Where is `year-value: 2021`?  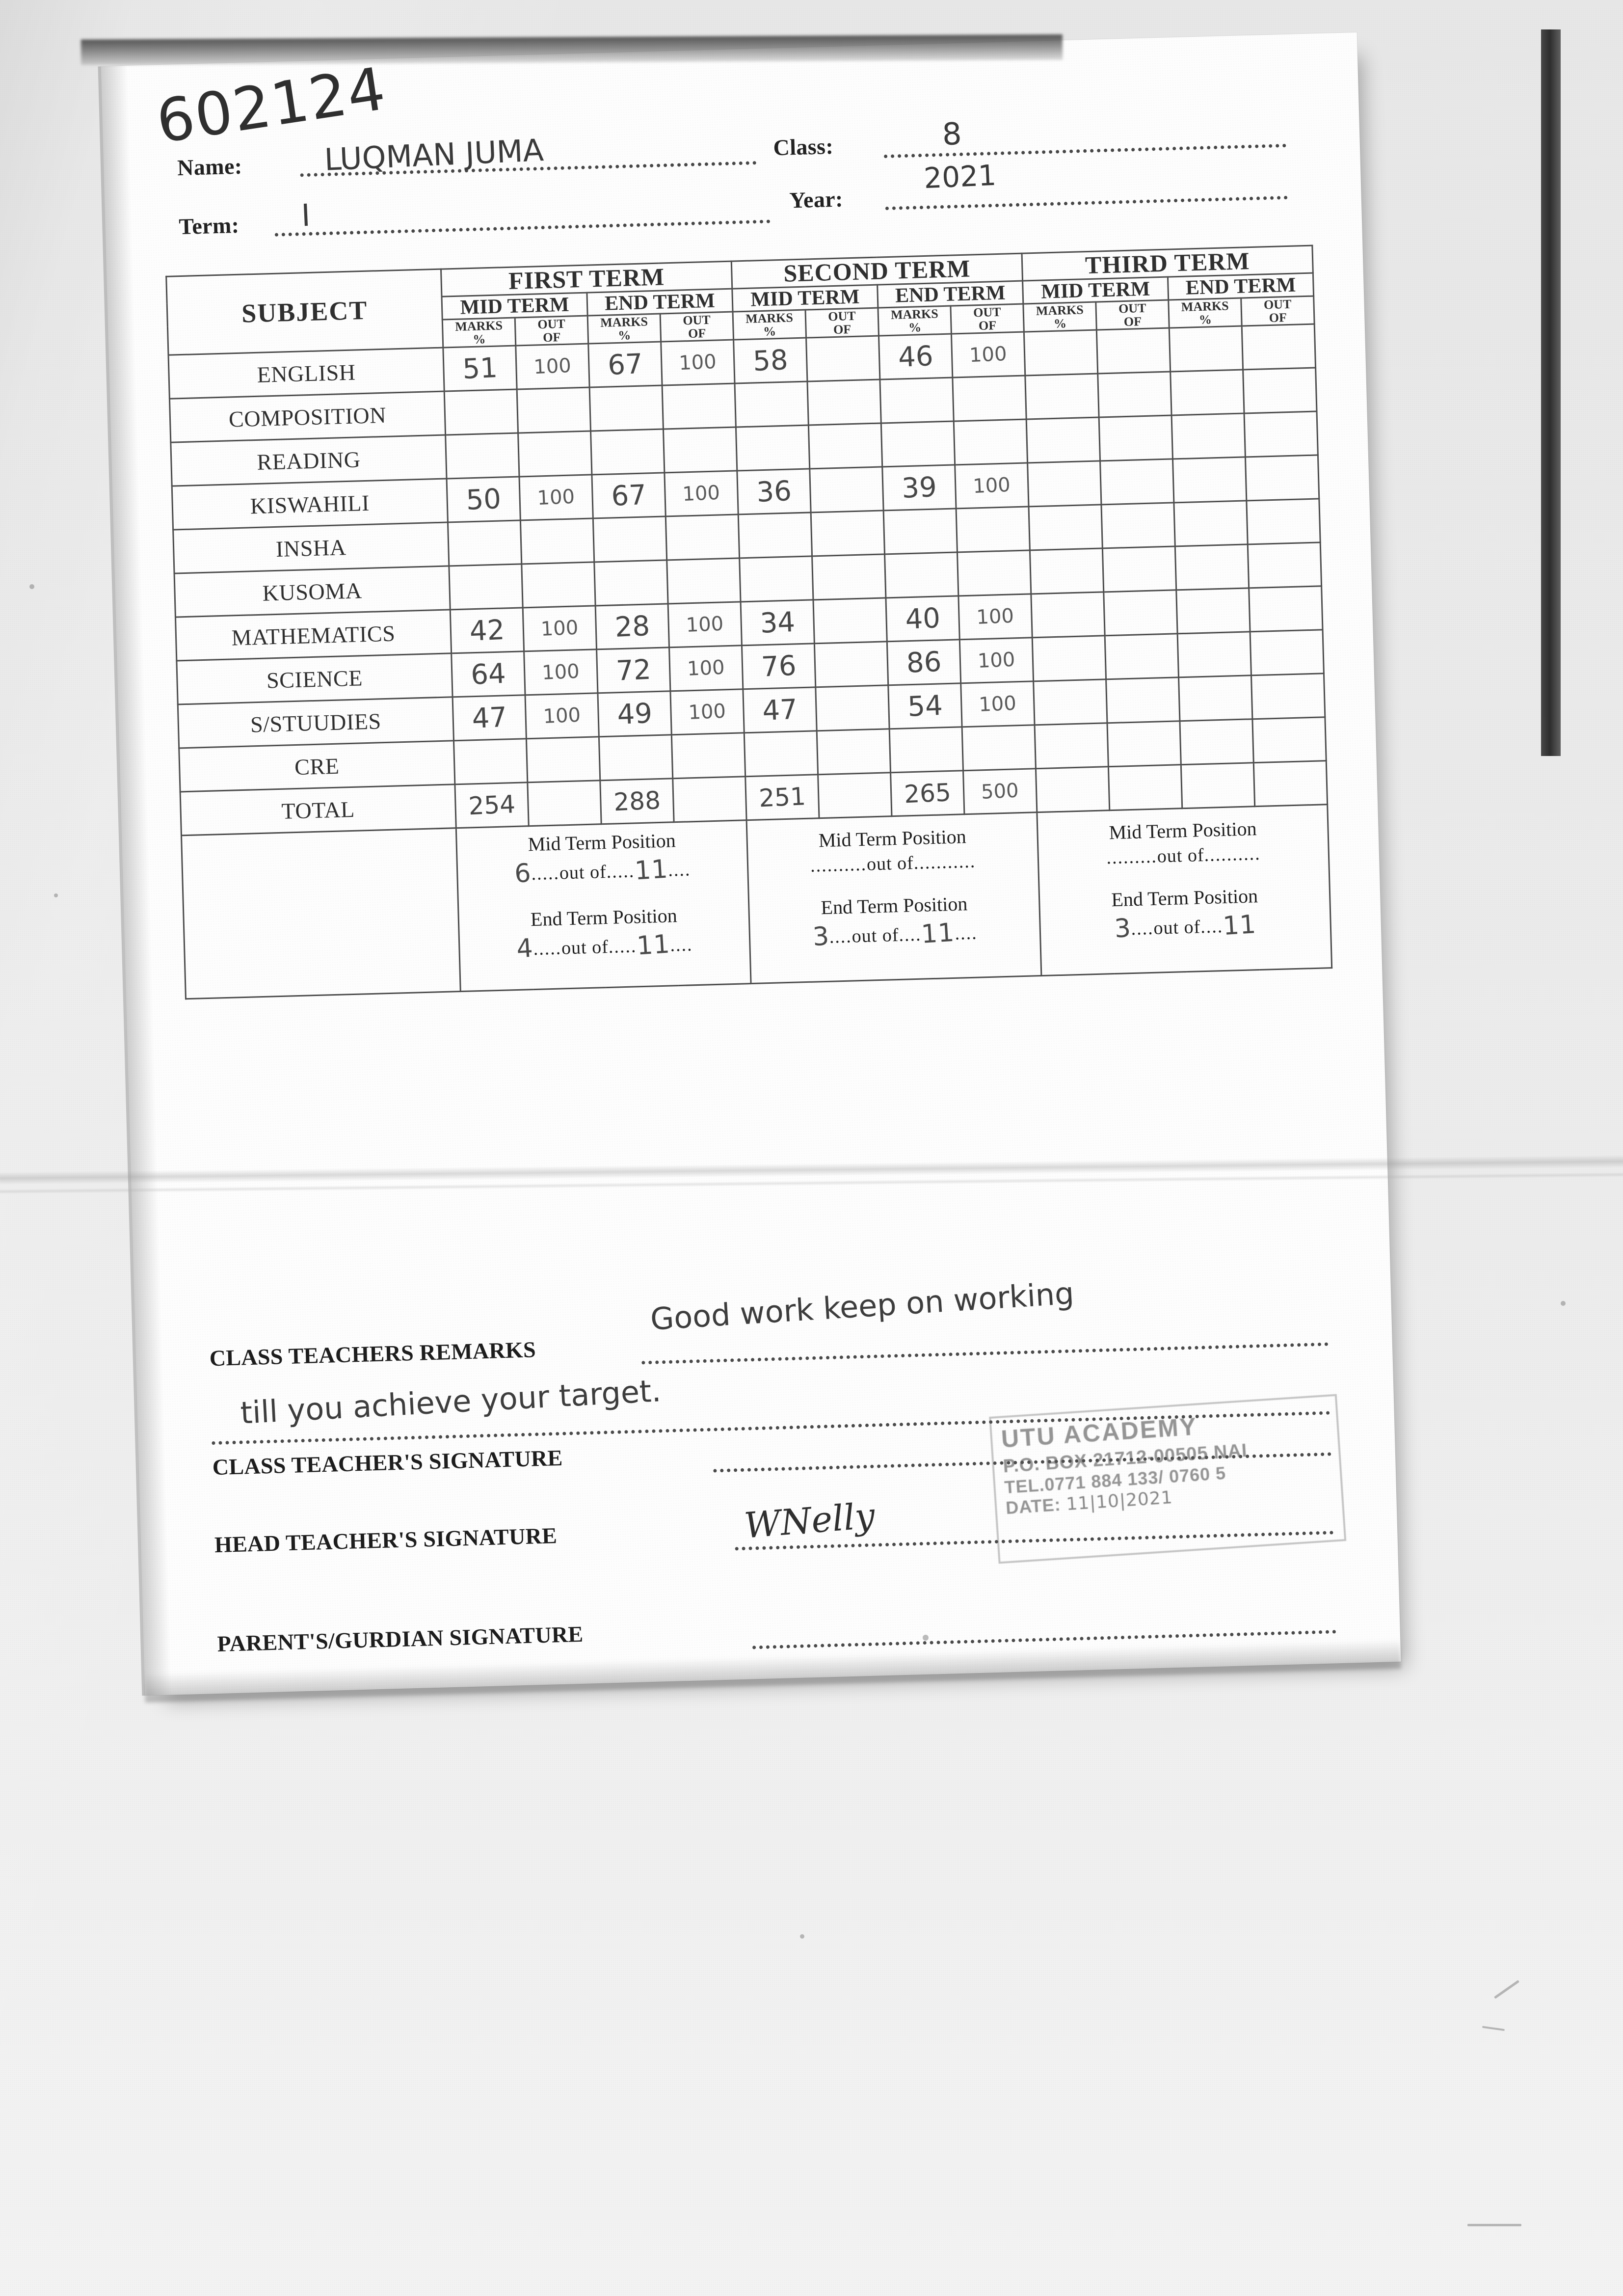 year-value: 2021 is located at coordinates (960, 176).